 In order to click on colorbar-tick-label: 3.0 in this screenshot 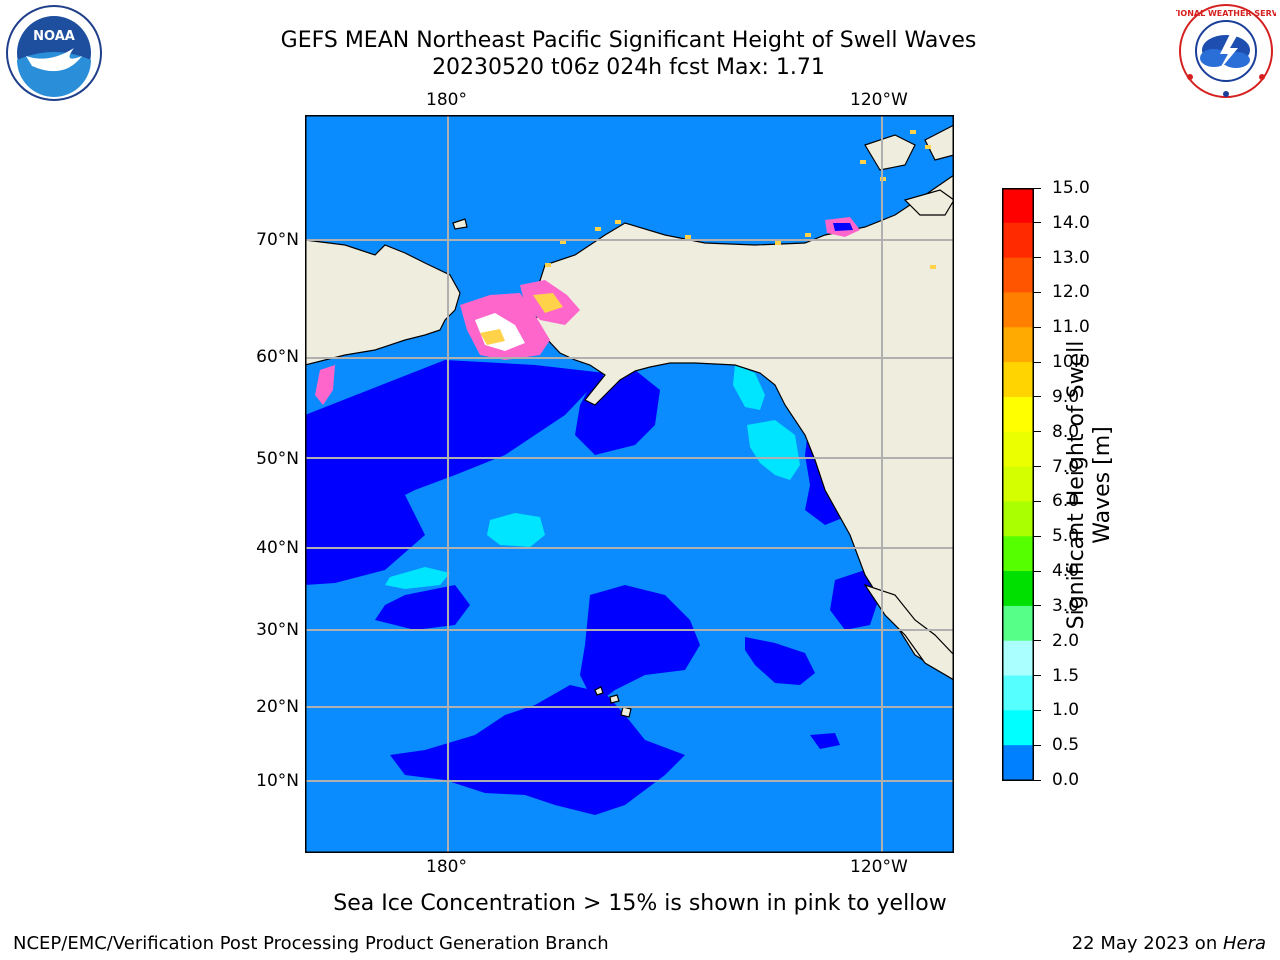, I will do `click(1066, 605)`.